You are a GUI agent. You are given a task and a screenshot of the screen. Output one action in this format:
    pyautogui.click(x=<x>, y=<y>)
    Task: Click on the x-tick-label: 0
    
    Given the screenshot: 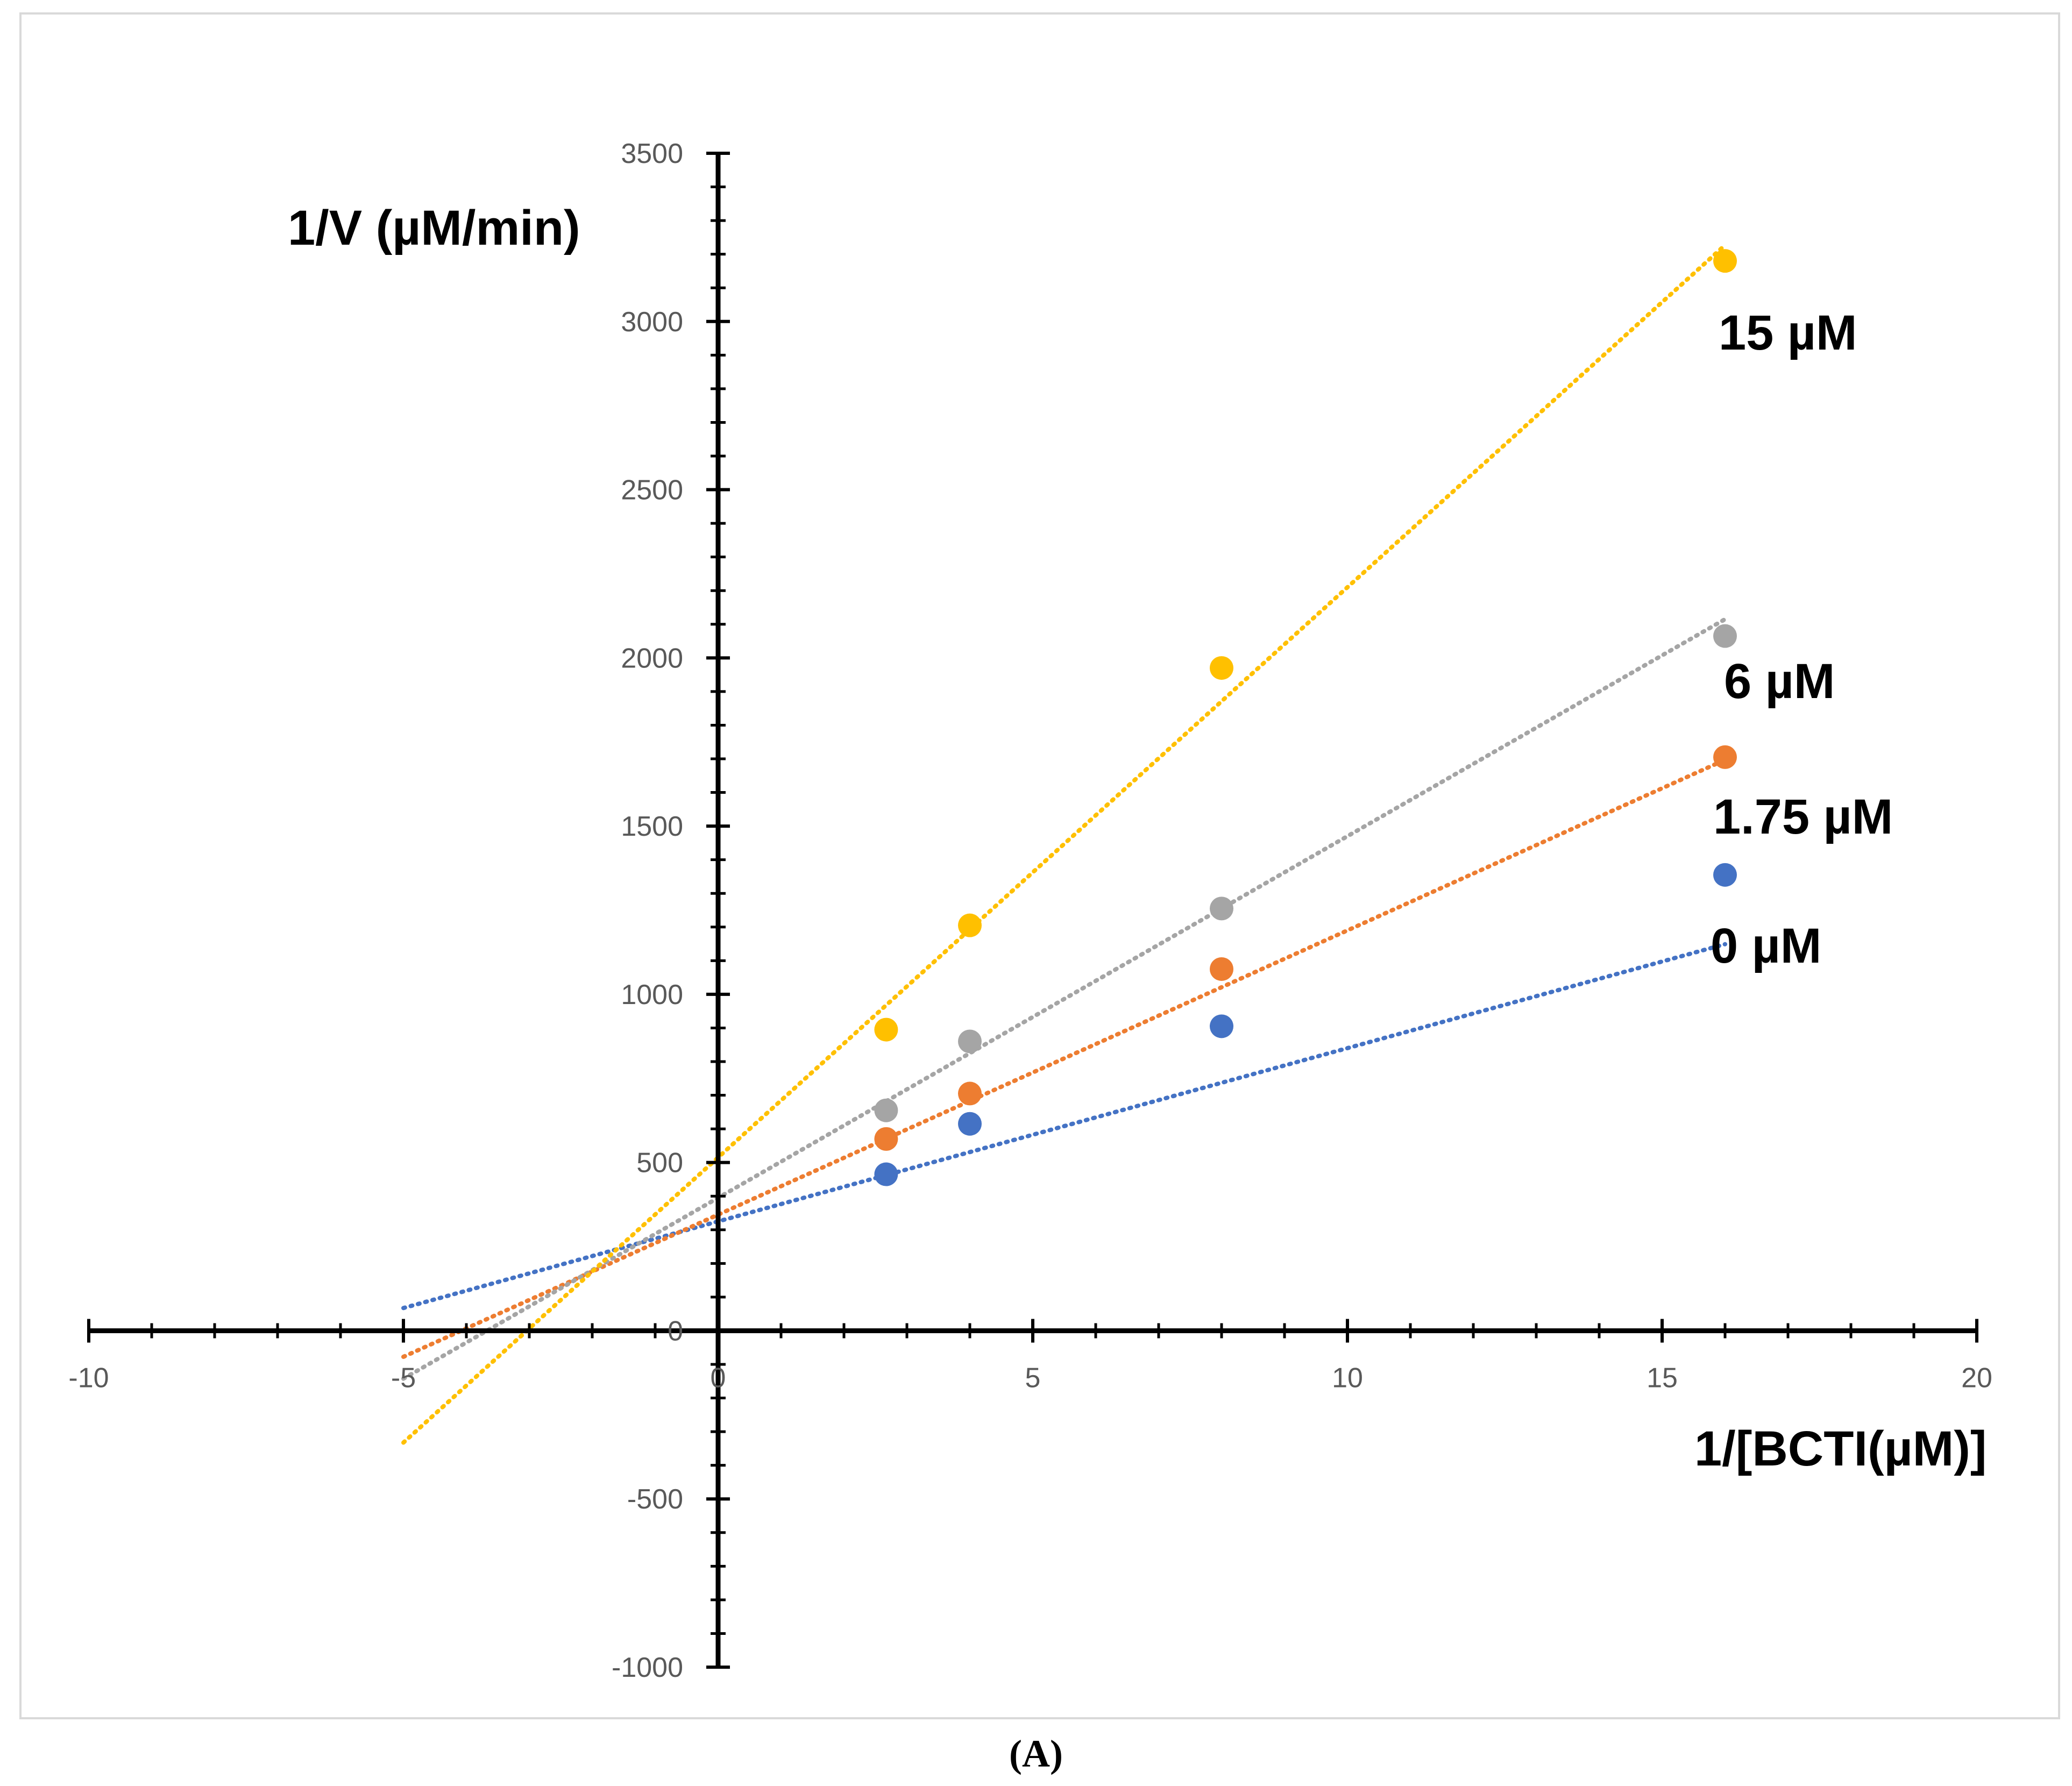 What is the action you would take?
    pyautogui.click(x=718, y=1378)
    